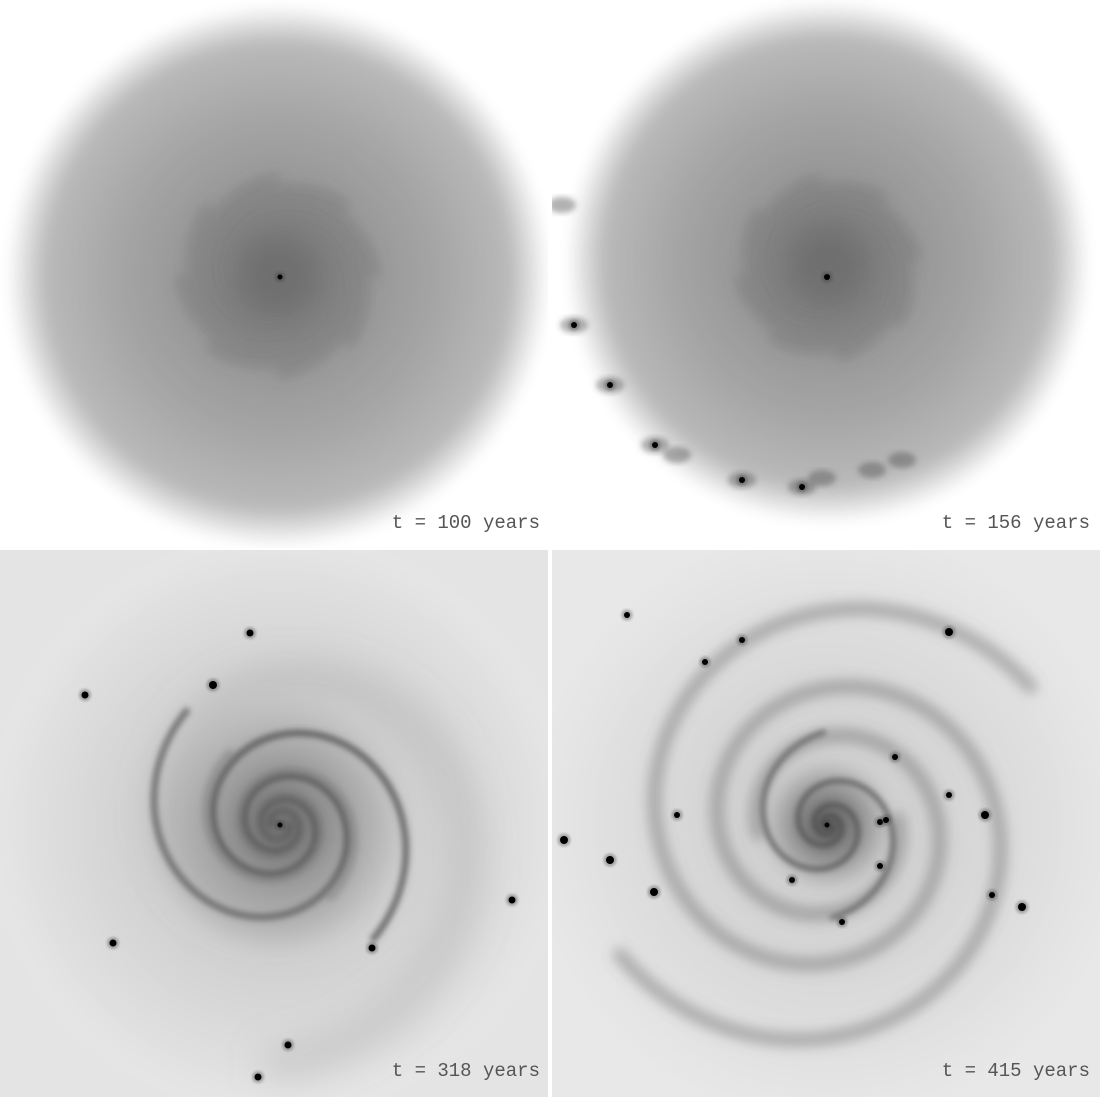  Describe the element at coordinates (1016, 1071) in the screenshot. I see `panel-label: t = 415 years` at that location.